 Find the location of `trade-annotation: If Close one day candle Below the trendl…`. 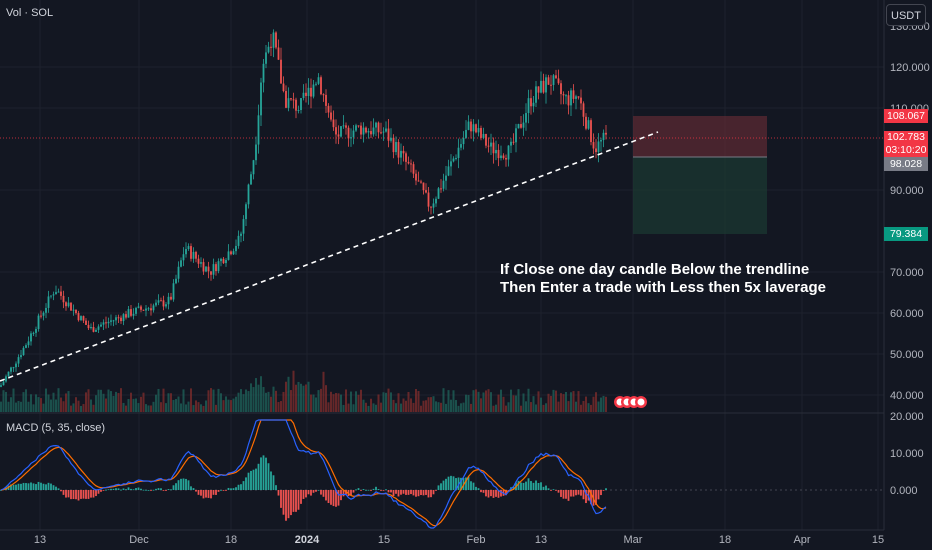

trade-annotation: If Close one day candle Below the trendl… is located at coordinates (663, 279).